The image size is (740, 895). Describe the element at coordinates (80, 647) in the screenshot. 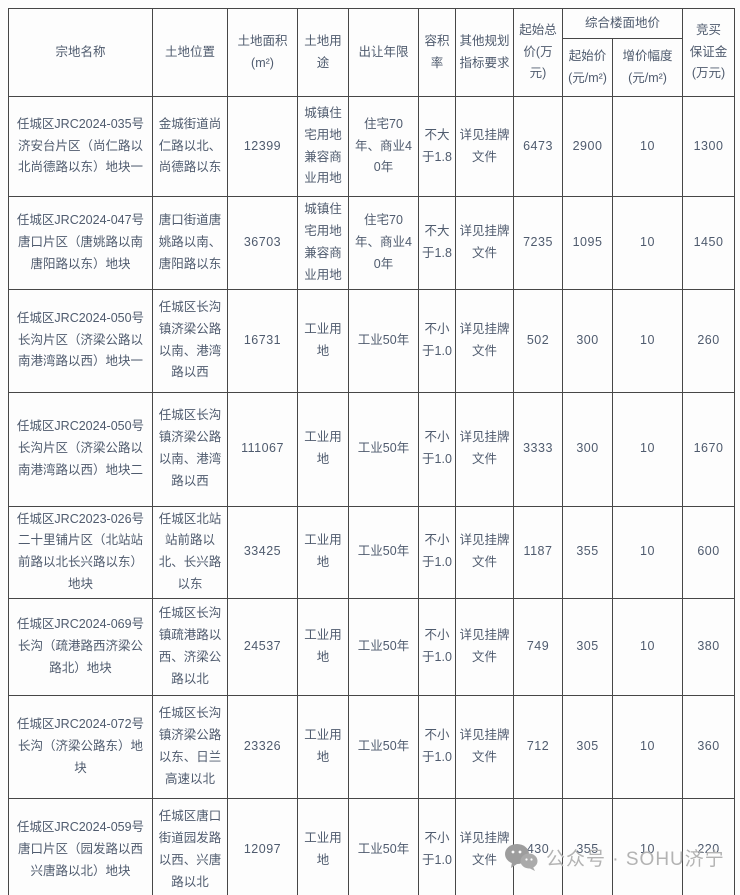

I see `cell-name: 任城区JRC2024-069号长沟（疏港路西济梁公路北）地块` at that location.